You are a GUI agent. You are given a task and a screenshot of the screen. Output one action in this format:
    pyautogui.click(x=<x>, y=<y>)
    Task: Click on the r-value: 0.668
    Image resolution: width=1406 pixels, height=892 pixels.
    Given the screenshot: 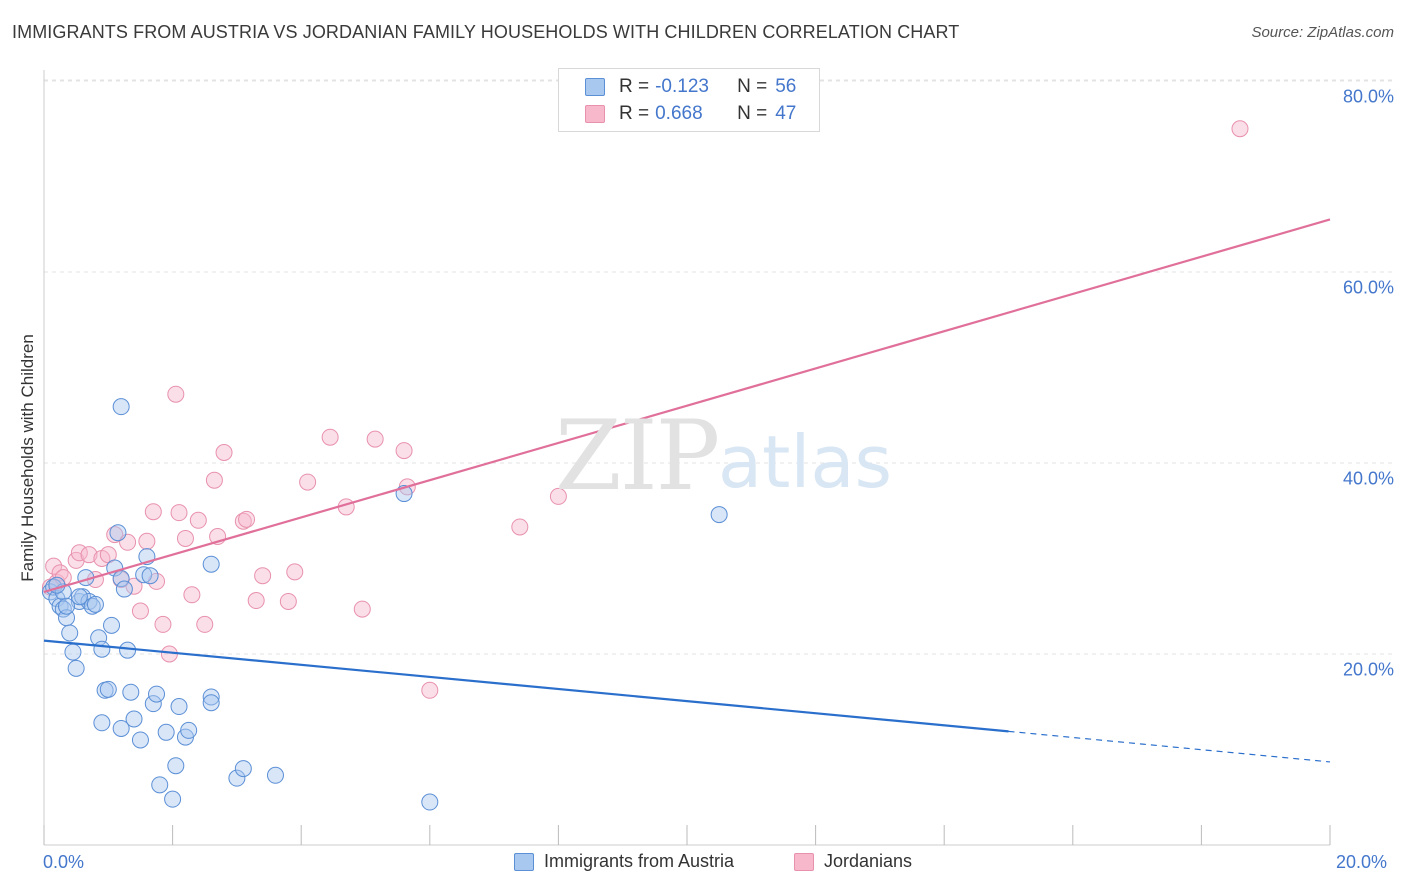 What is the action you would take?
    pyautogui.click(x=679, y=113)
    